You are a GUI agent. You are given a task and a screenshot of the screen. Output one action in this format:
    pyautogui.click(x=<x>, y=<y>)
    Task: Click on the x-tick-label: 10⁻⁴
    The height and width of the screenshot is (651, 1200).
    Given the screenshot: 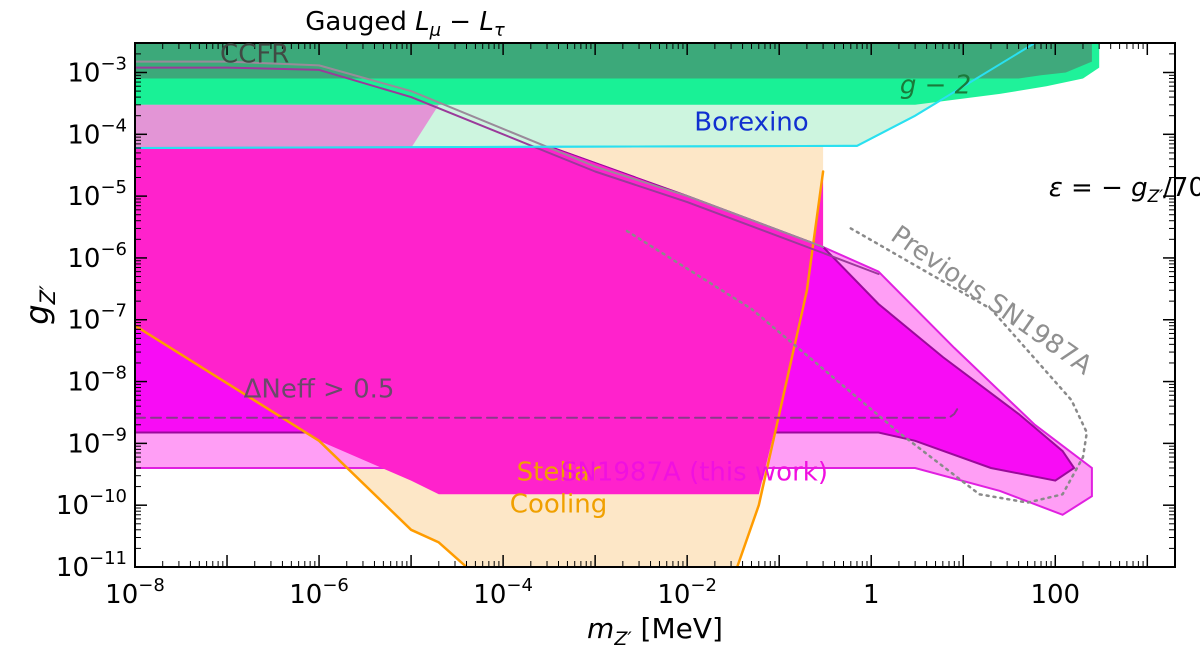 What is the action you would take?
    pyautogui.click(x=503, y=592)
    